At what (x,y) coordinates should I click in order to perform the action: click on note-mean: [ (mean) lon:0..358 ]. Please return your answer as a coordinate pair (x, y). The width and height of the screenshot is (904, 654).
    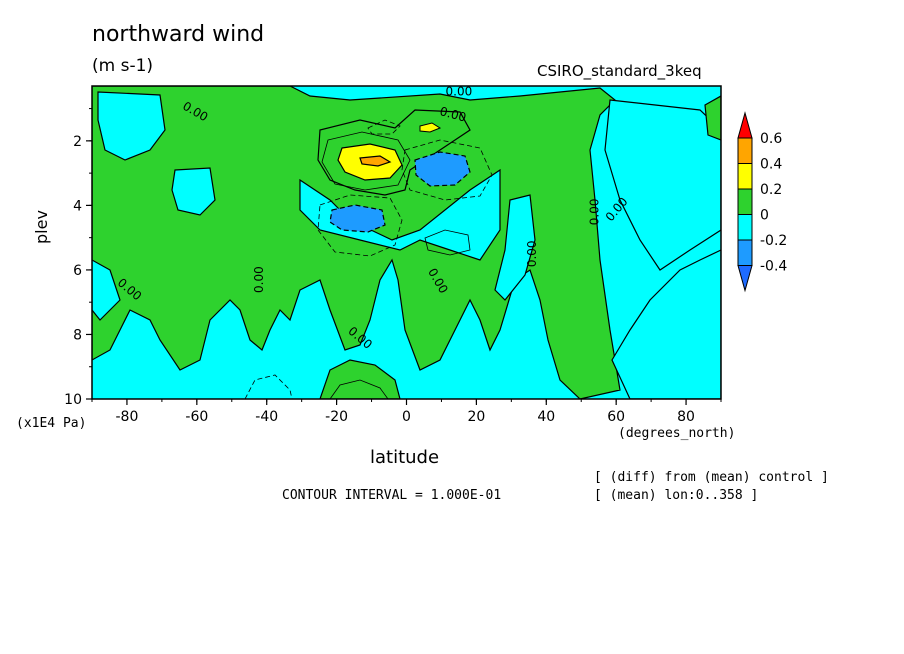
    Looking at the image, I should click on (676, 495).